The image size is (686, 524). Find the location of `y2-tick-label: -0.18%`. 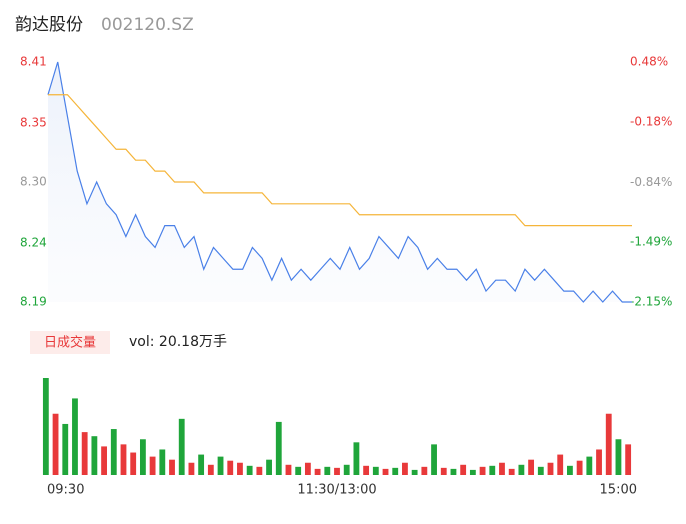

y2-tick-label: -0.18% is located at coordinates (651, 122).